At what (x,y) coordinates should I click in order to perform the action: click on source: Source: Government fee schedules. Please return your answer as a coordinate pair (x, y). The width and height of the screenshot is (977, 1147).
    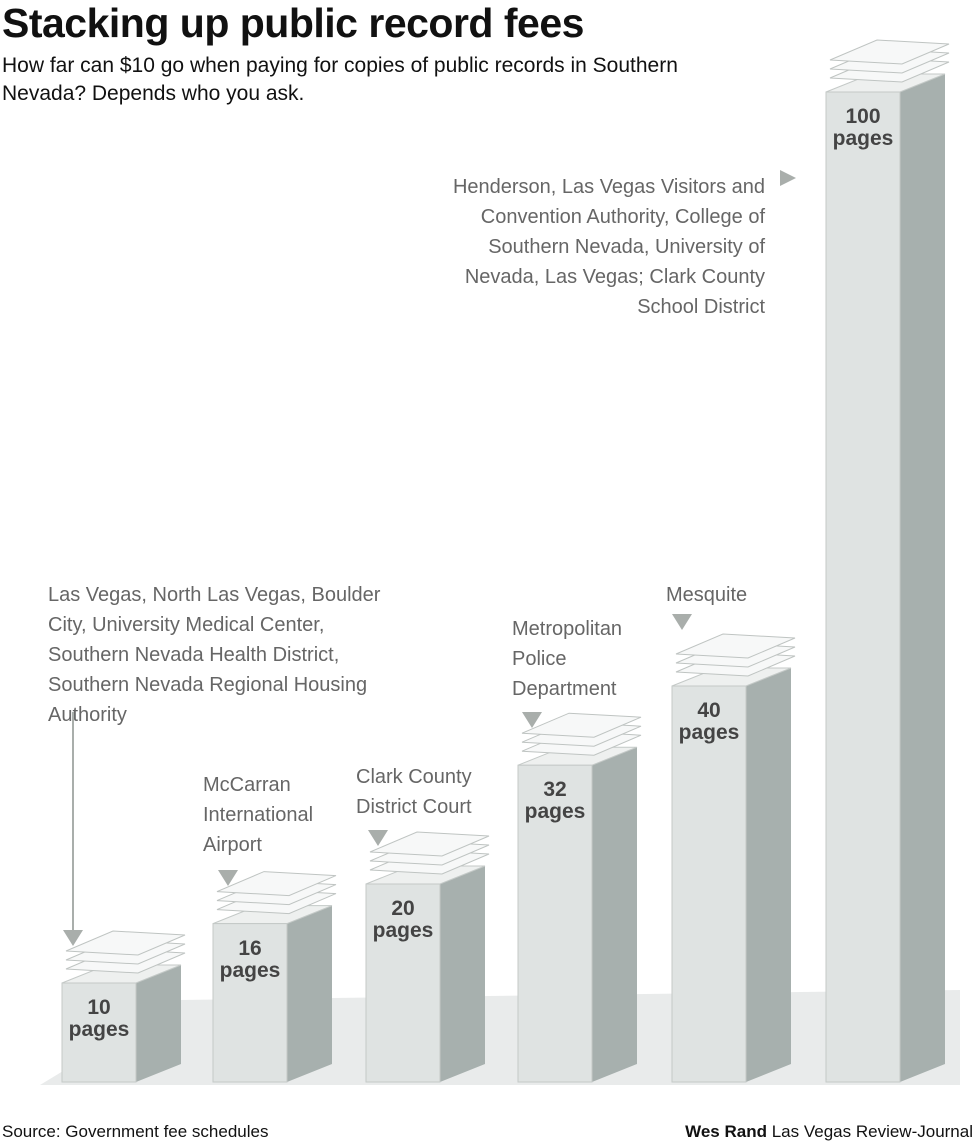
    Looking at the image, I should click on (135, 1131).